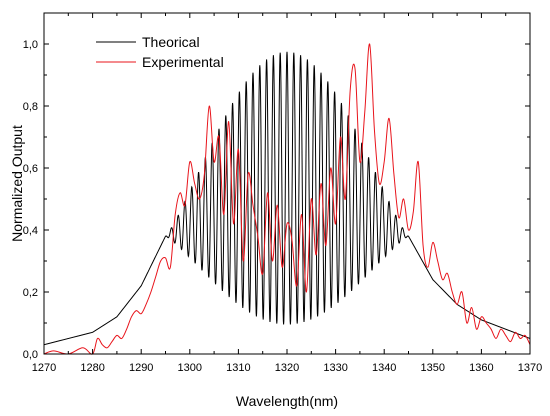  Describe the element at coordinates (530, 368) in the screenshot. I see `x-tick-label: 1370` at that location.